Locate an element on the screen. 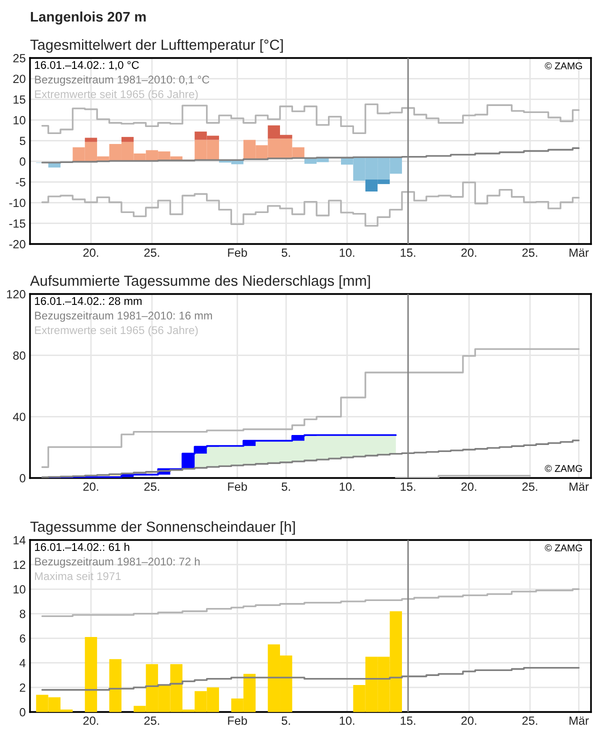 This screenshot has width=596, height=729. chart-title: Tagessumme der Sonnenscheindauer [h] is located at coordinates (162, 528).